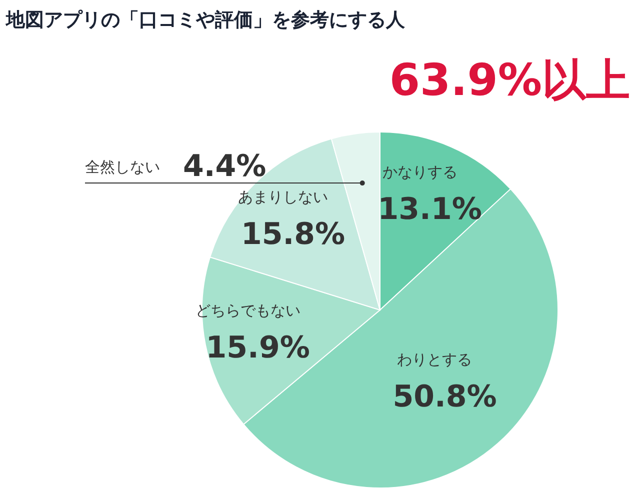 The width and height of the screenshot is (637, 490). Describe the element at coordinates (509, 80) in the screenshot. I see `text: 63.9%以上` at that location.